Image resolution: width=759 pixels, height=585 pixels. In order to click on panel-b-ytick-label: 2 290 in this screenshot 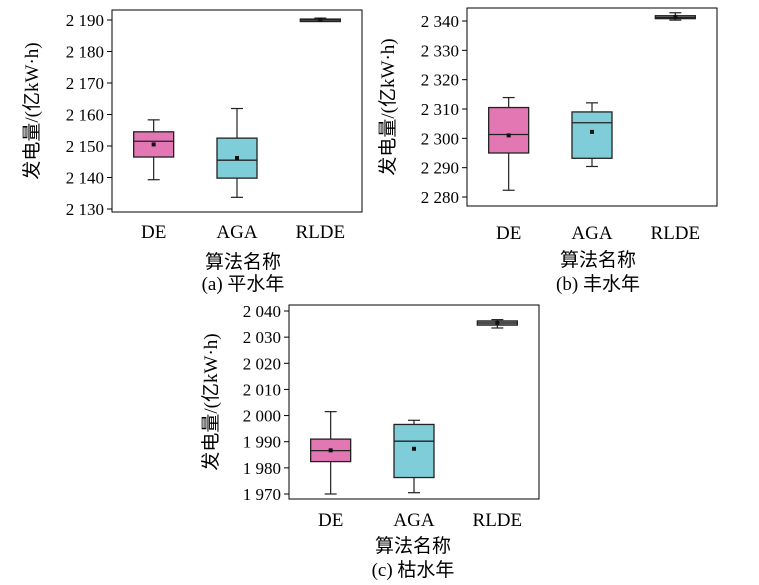, I will do `click(440, 168)`.